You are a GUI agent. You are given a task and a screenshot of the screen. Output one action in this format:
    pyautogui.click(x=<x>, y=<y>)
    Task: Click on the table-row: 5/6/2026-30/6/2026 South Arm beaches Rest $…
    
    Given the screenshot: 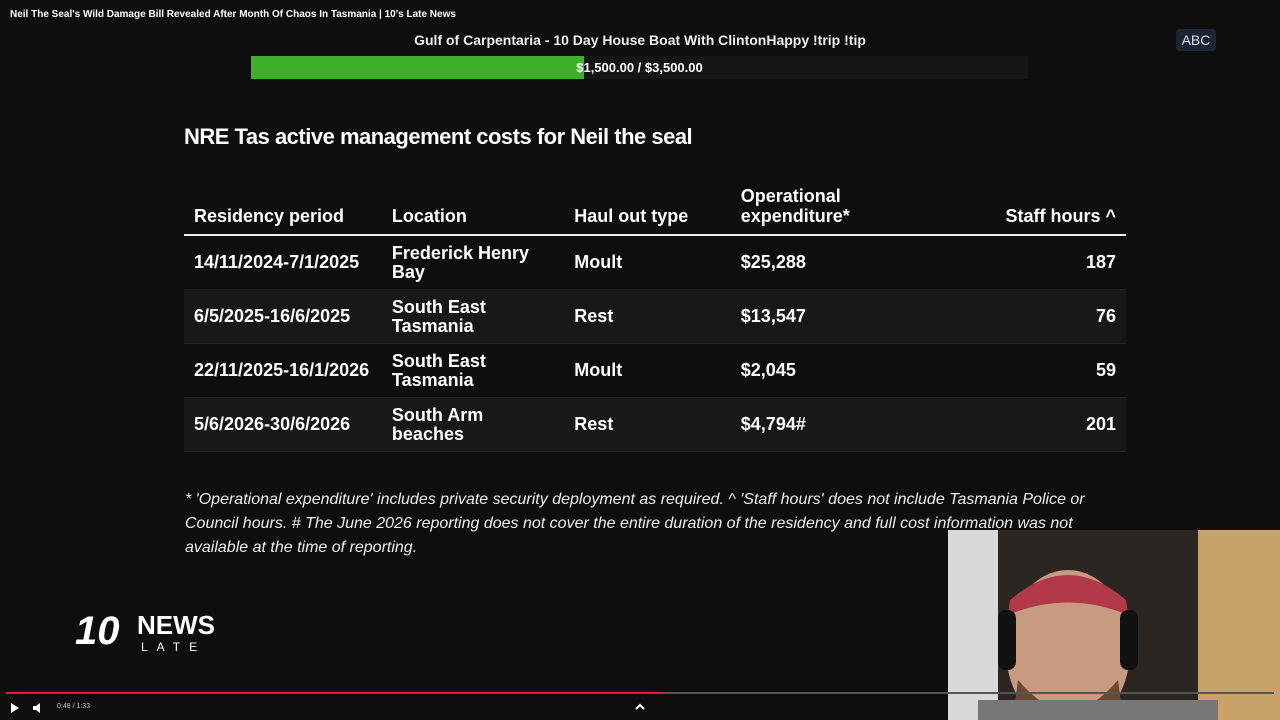 What is the action you would take?
    pyautogui.click(x=655, y=424)
    